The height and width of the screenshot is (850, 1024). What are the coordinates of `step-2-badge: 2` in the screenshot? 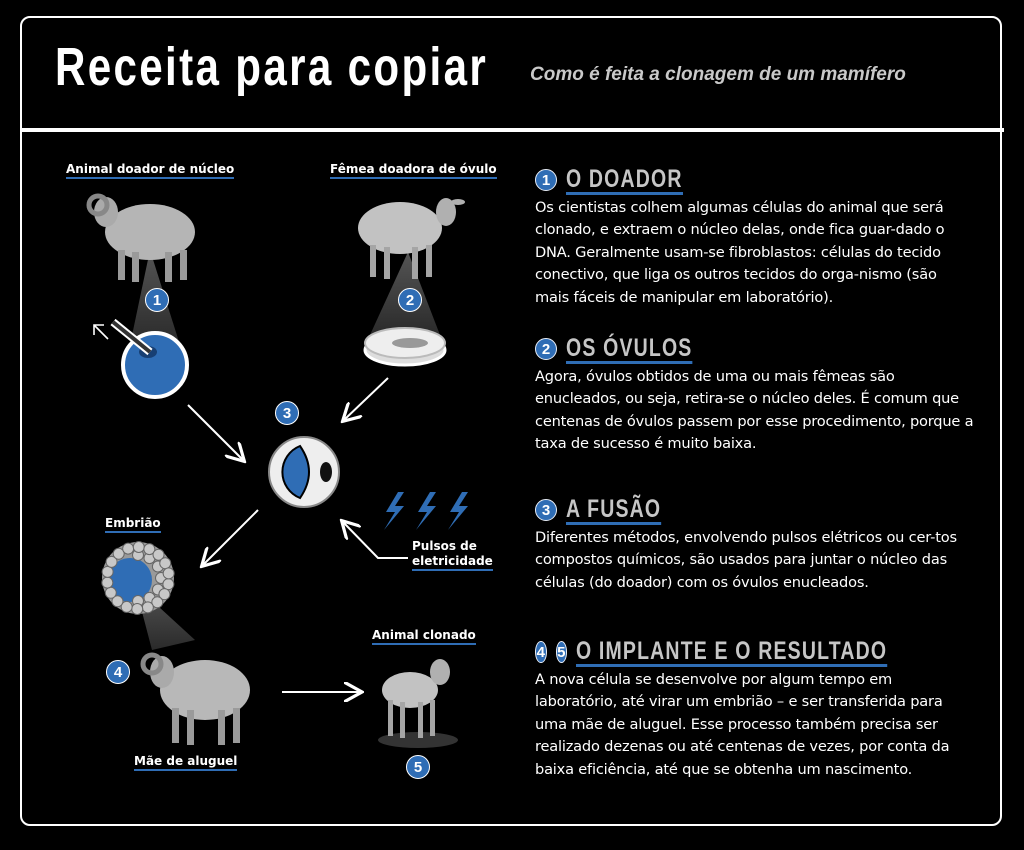 It's located at (410, 300).